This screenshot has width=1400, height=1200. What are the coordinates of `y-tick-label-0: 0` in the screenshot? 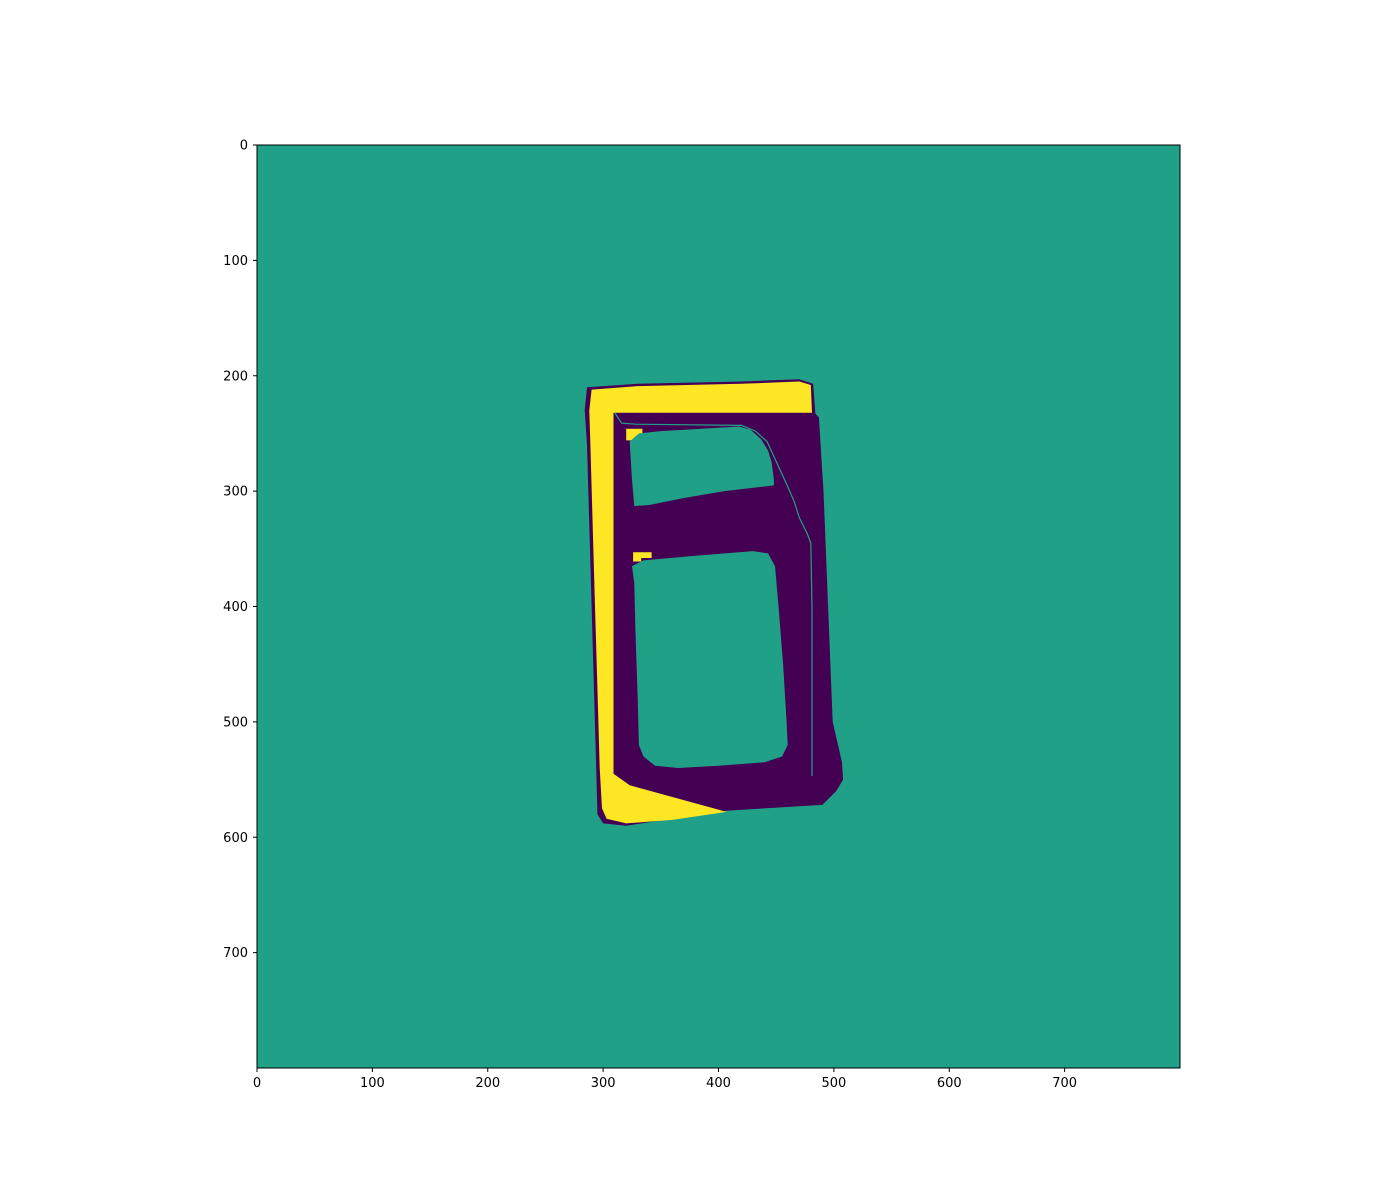 It's located at (244, 146).